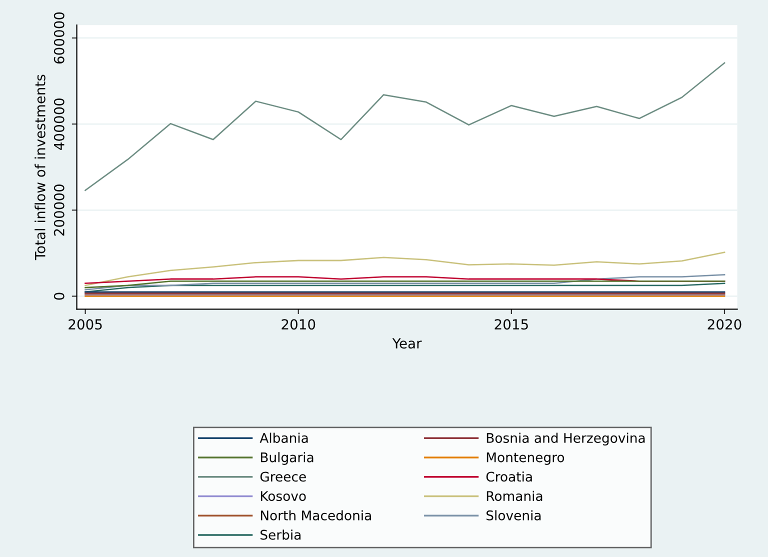 This screenshot has width=768, height=557. Describe the element at coordinates (284, 437) in the screenshot. I see `legend-label: Albania` at that location.